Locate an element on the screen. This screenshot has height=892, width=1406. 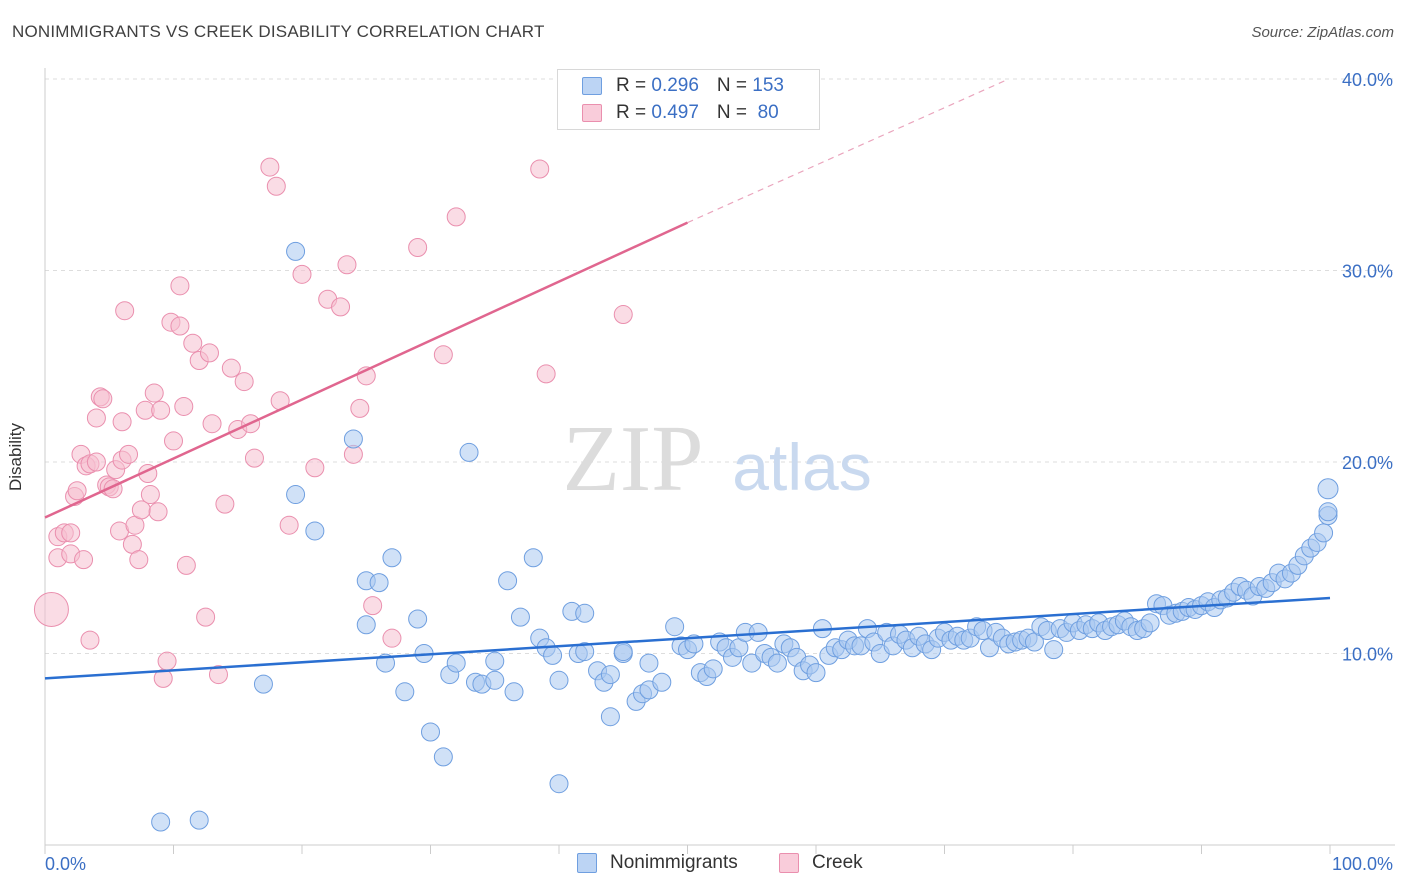
y-tick-label-2: 30.0% is located at coordinates (1367, 272).